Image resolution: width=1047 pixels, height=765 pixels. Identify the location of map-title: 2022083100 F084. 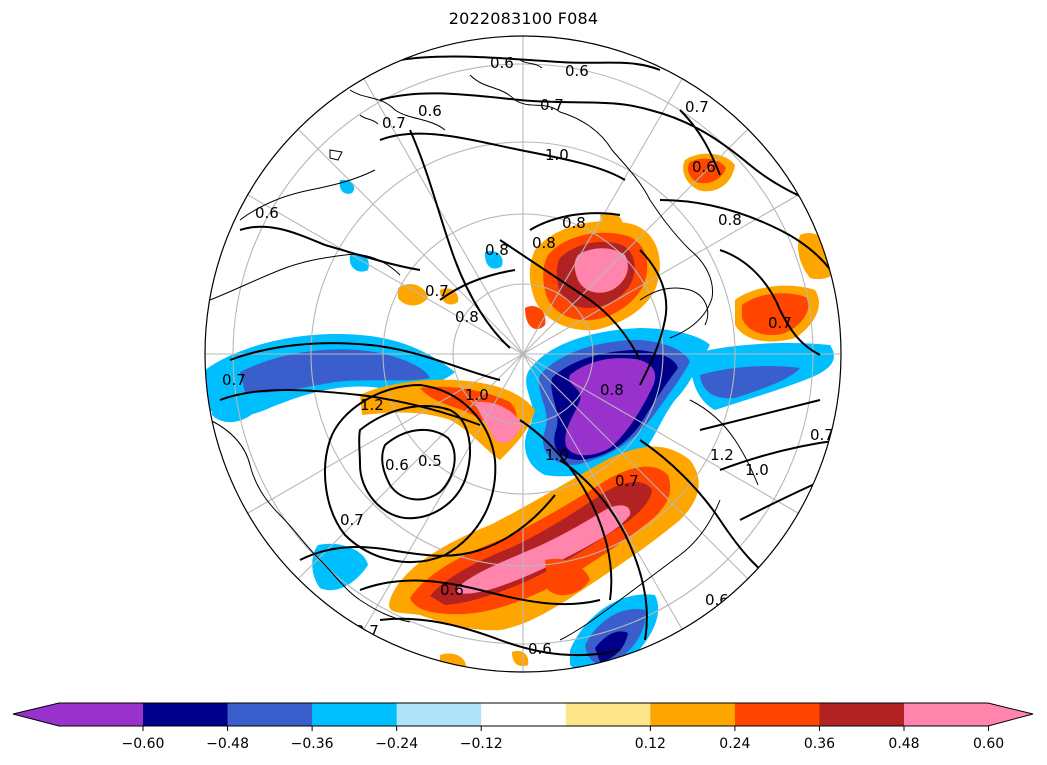
(523, 18).